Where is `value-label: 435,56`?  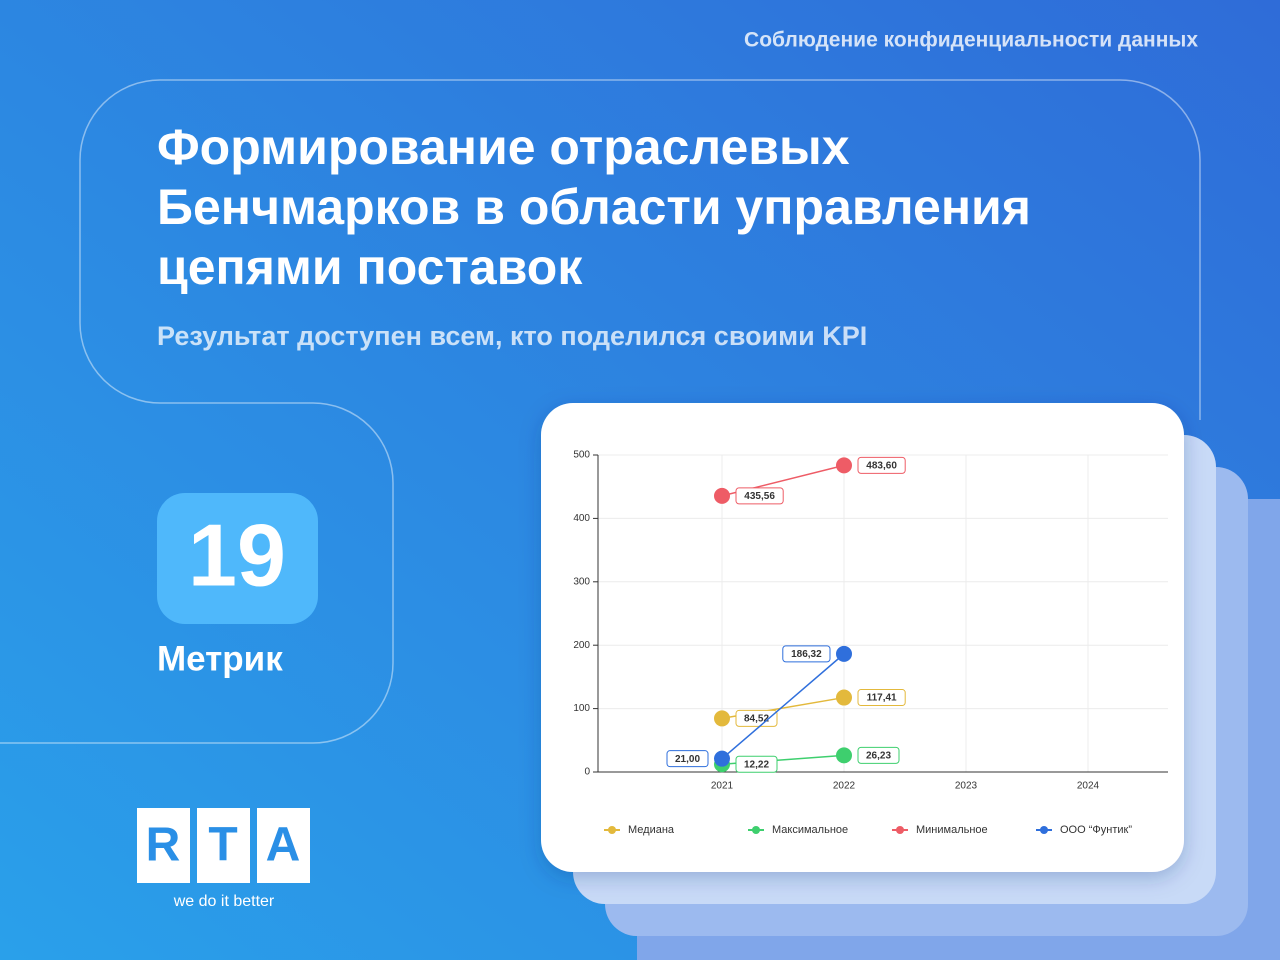 value-label: 435,56 is located at coordinates (759, 496).